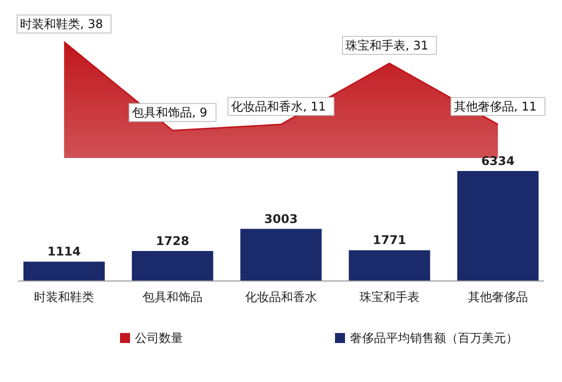 The width and height of the screenshot is (562, 382). I want to click on data-label: 包具和饰品, 9, so click(170, 113).